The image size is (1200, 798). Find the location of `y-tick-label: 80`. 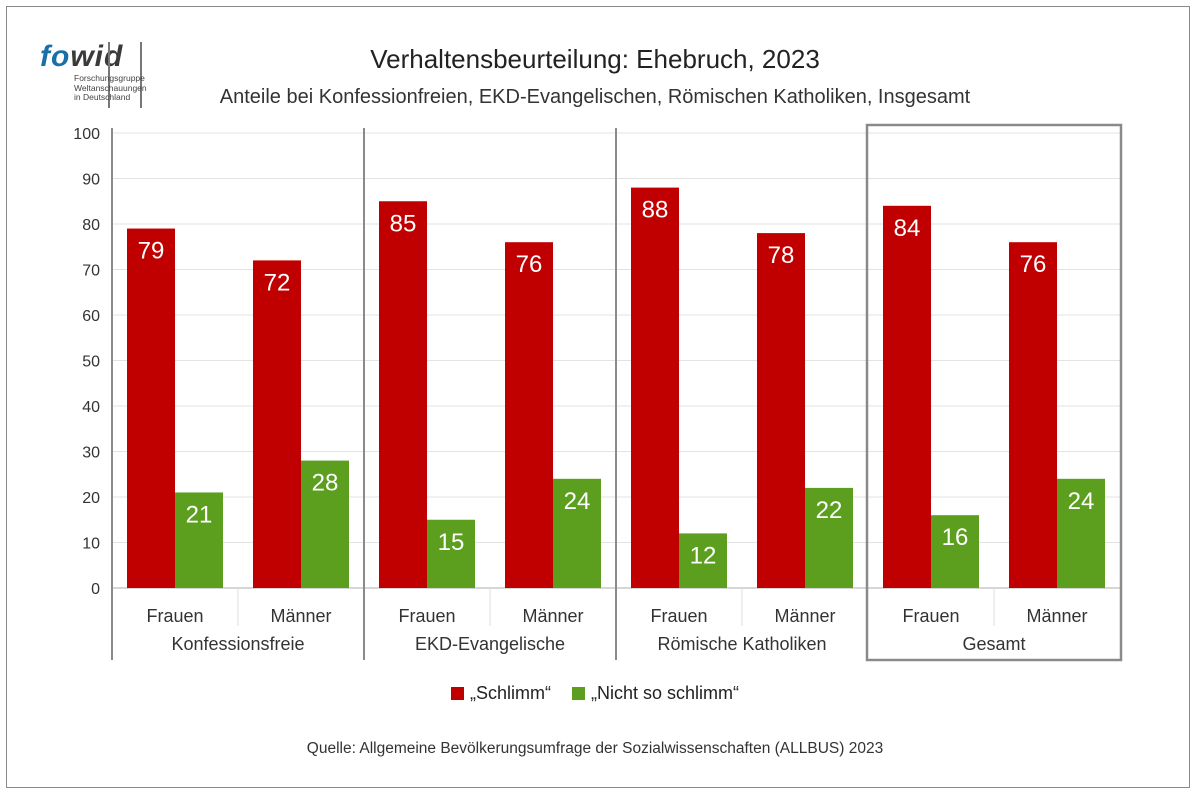

y-tick-label: 80 is located at coordinates (91, 225).